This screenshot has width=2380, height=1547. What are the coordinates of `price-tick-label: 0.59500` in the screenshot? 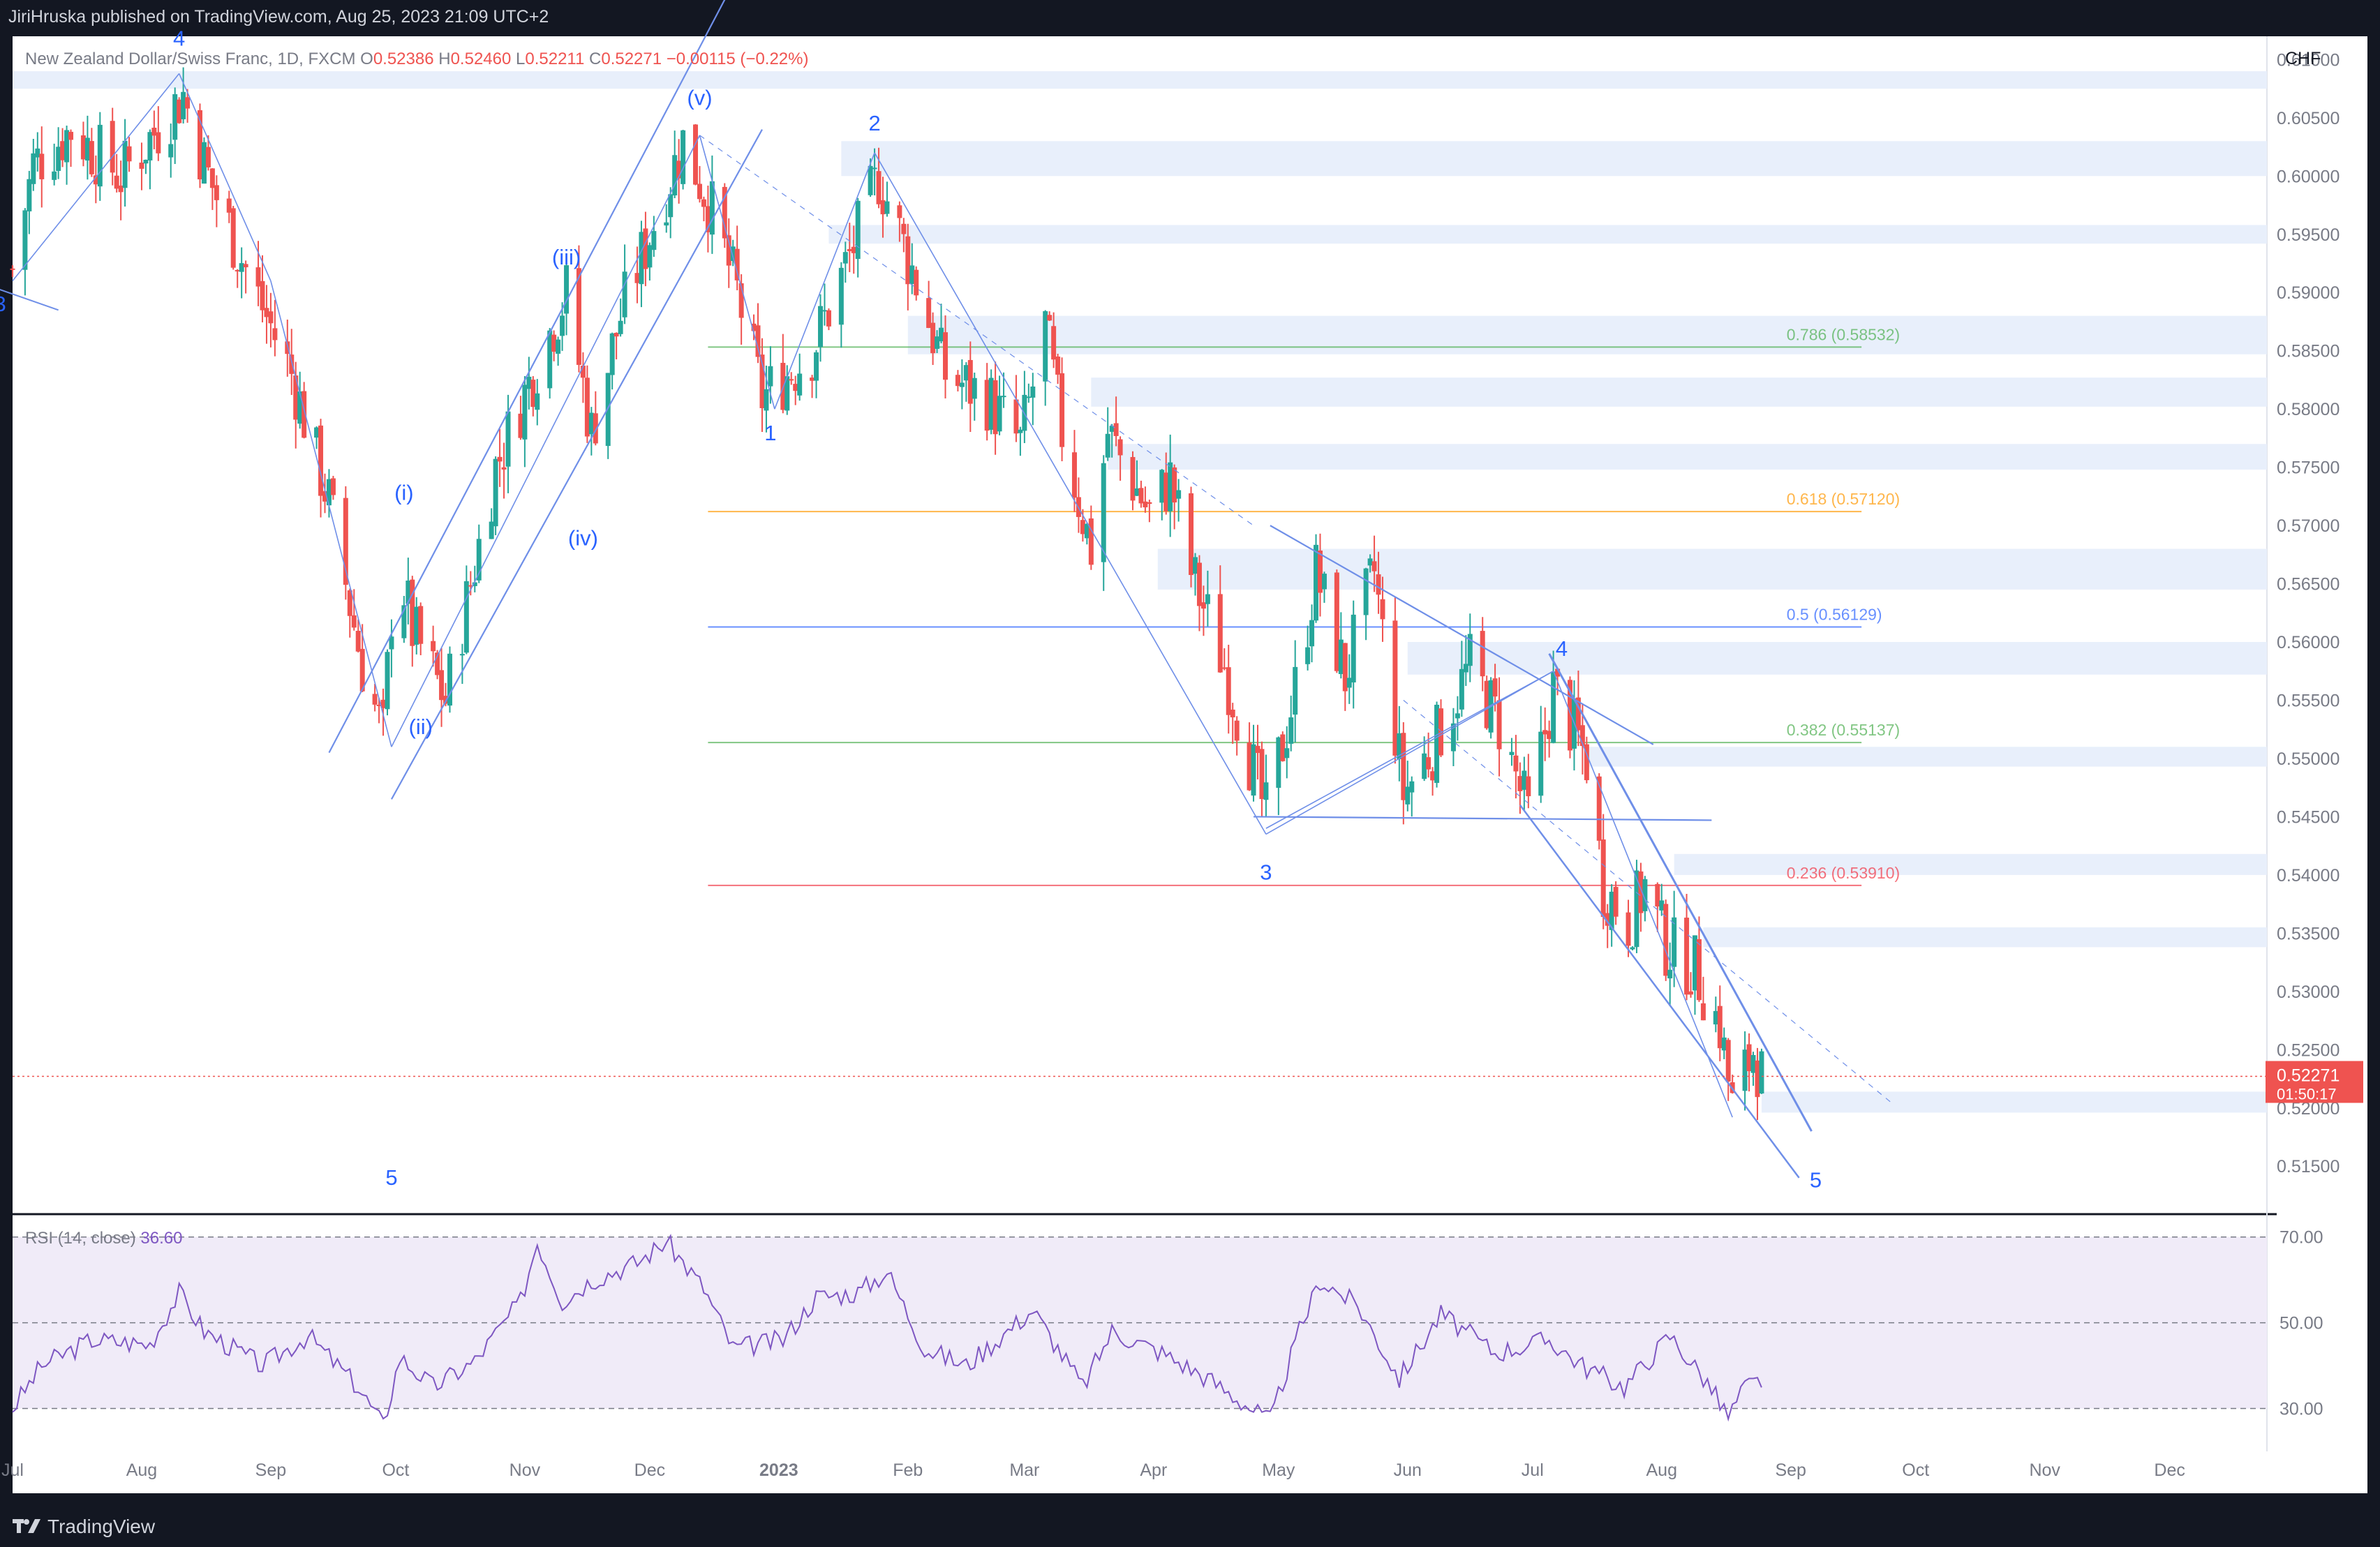 It's located at (2309, 235).